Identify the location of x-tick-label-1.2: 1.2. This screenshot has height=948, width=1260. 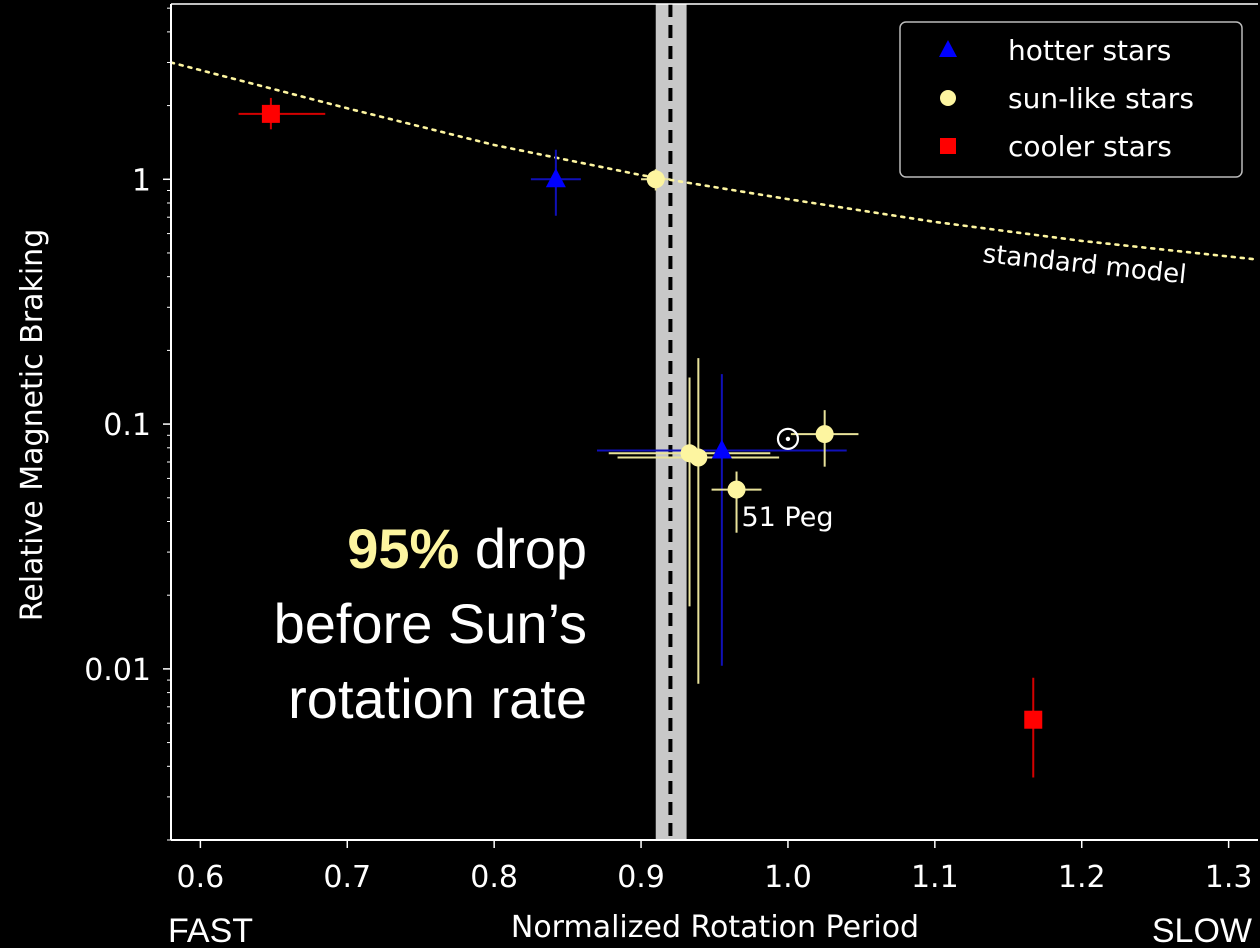
(1082, 877).